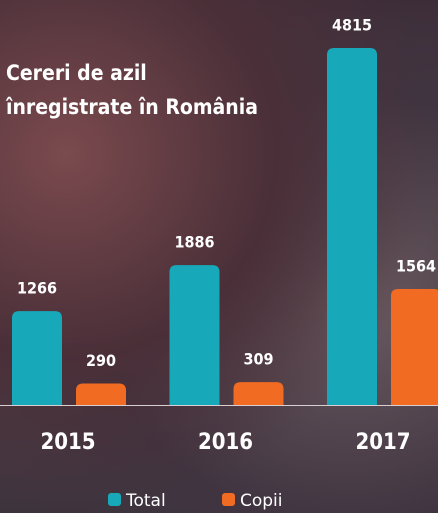  Describe the element at coordinates (416, 266) in the screenshot. I see `value-label: 1564` at that location.